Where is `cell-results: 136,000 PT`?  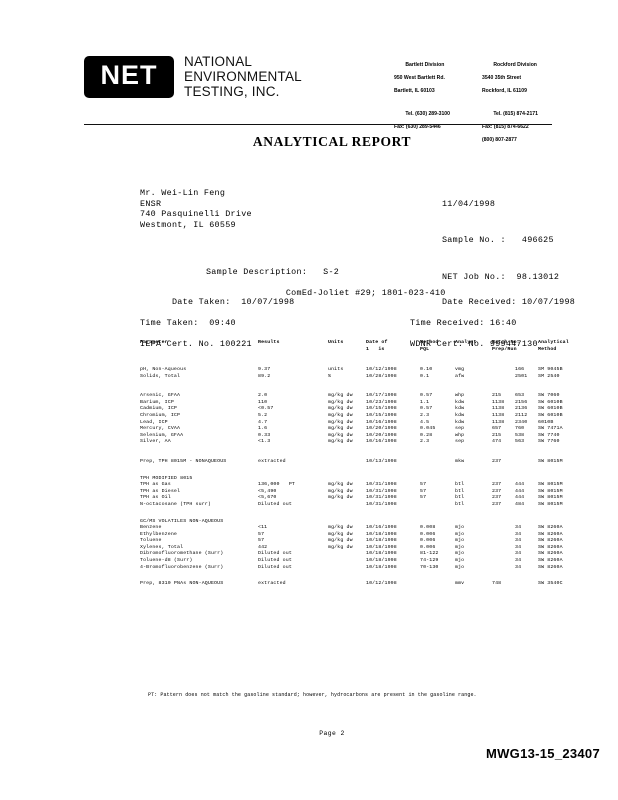 cell-results: 136,000 PT is located at coordinates (277, 485).